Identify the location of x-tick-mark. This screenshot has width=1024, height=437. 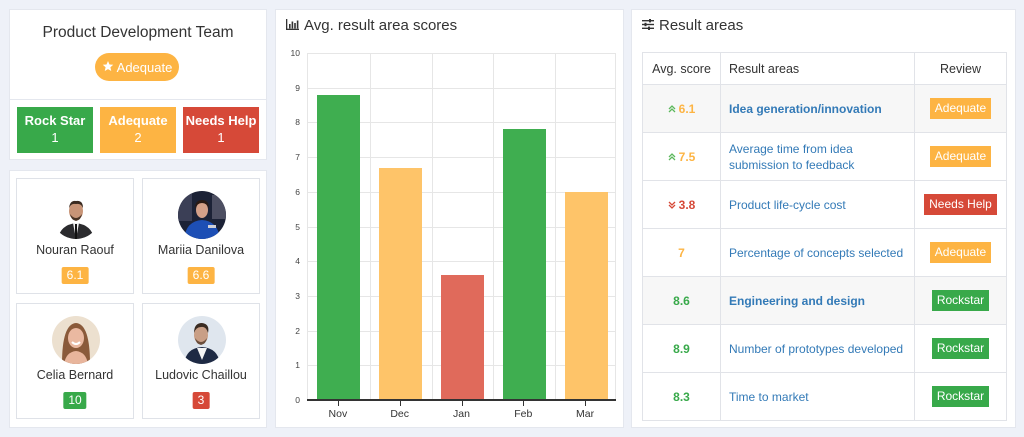
(400, 403).